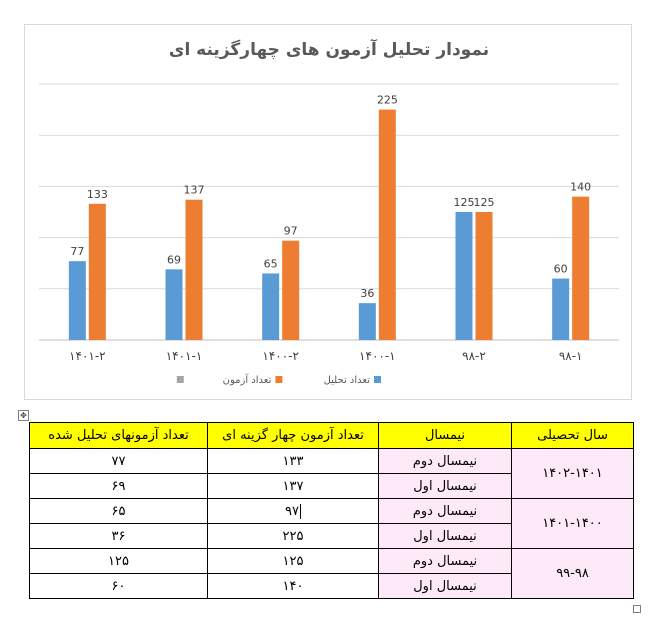  I want to click on table-resize-handle, so click(637, 609).